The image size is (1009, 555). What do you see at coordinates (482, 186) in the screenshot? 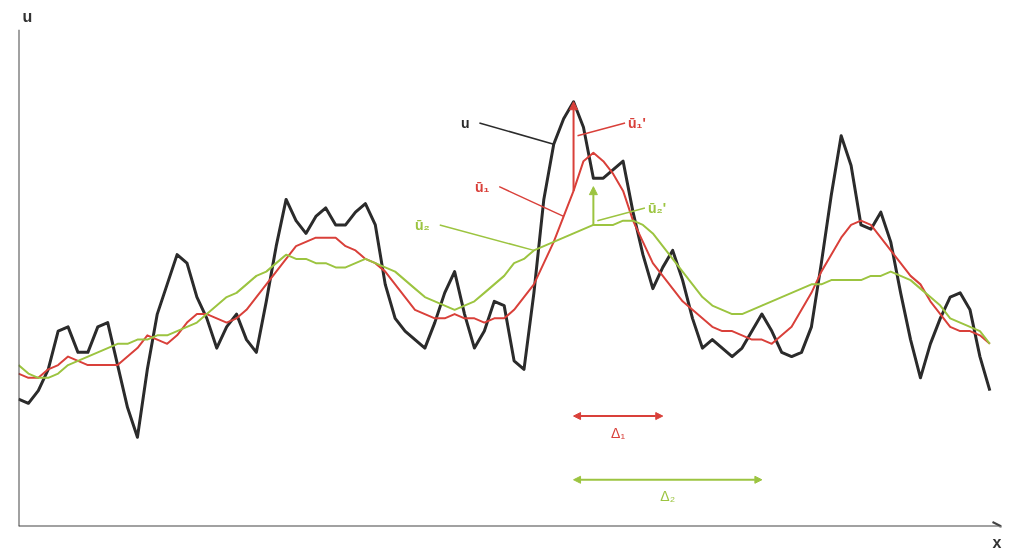
I see `text: ū₁` at bounding box center [482, 186].